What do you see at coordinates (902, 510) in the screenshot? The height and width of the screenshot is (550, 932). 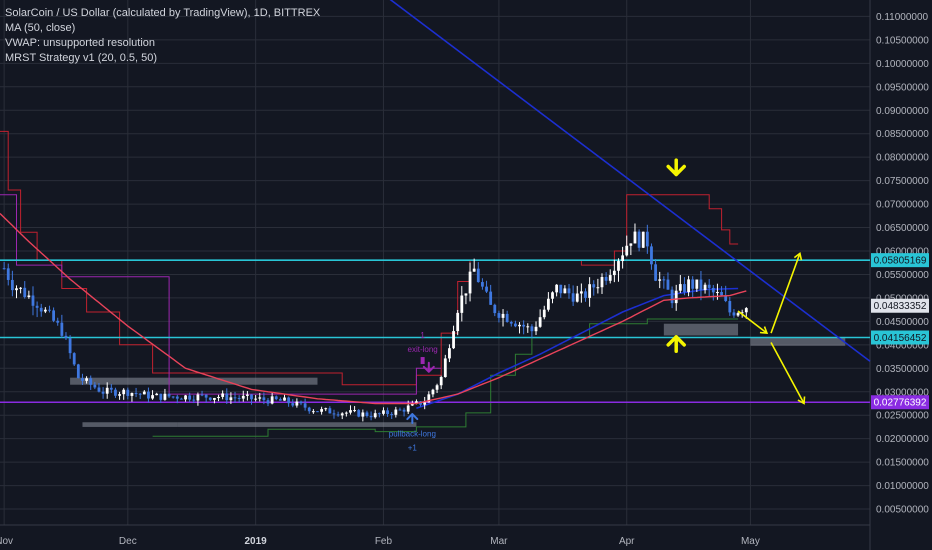 I see `y-tick-label: 0.00500000` at bounding box center [902, 510].